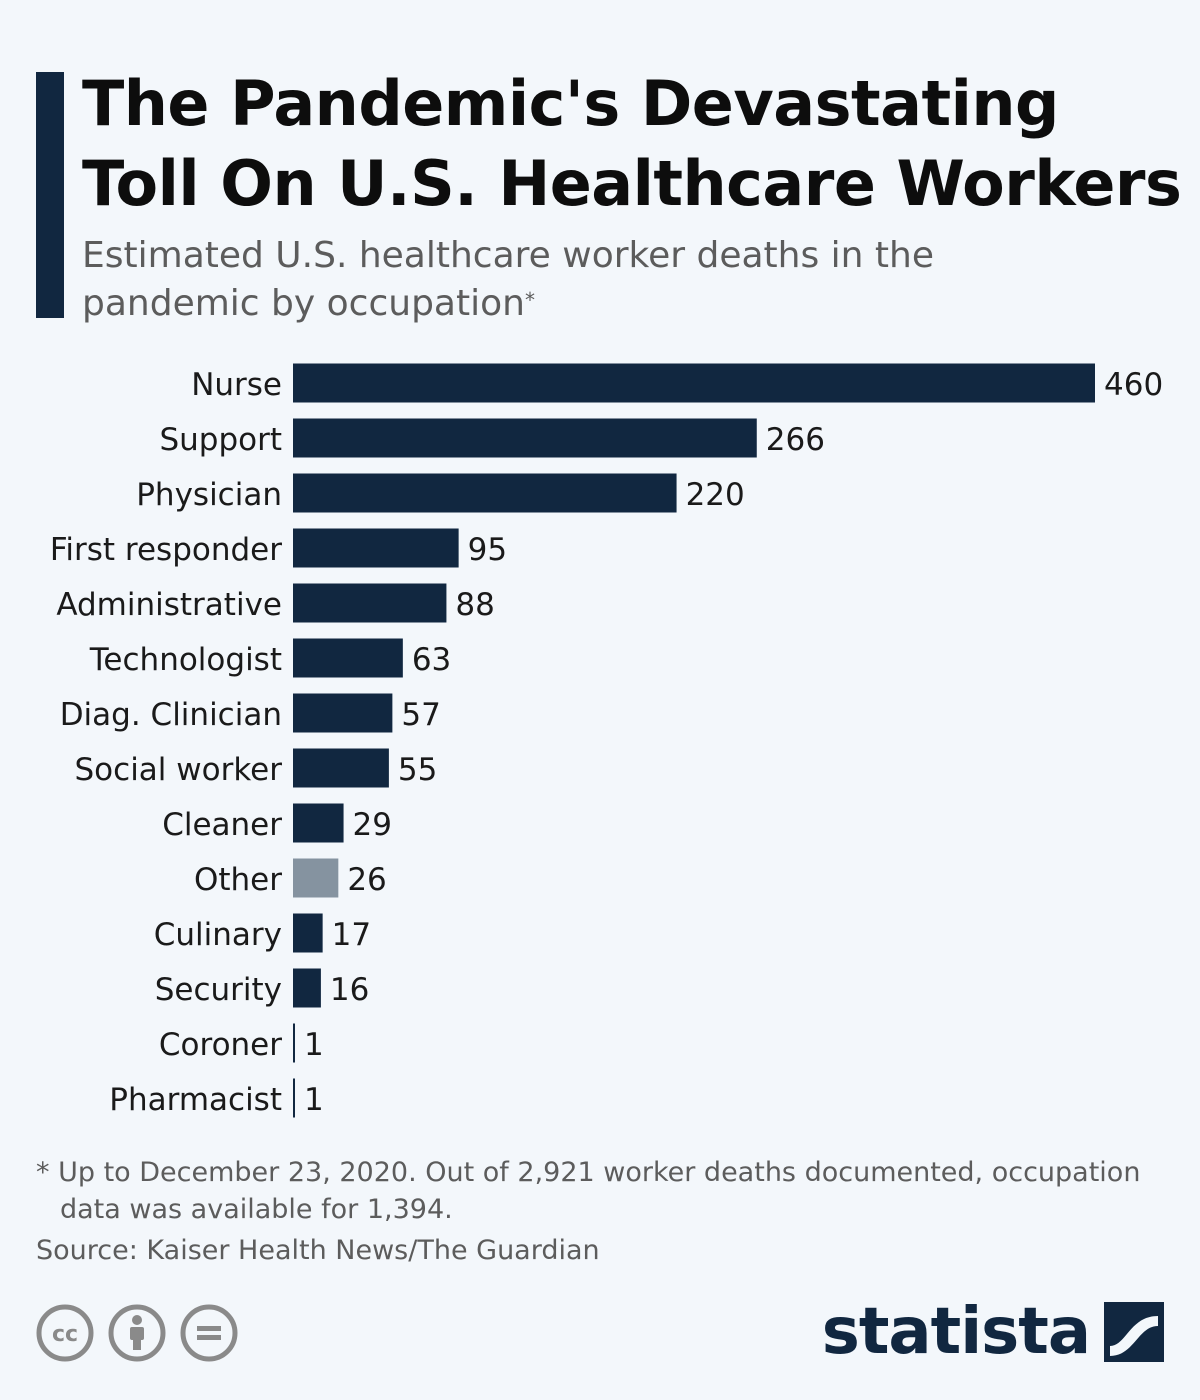 Image resolution: width=1200 pixels, height=1400 pixels. What do you see at coordinates (236, 385) in the screenshot?
I see `category-label: Nurse` at bounding box center [236, 385].